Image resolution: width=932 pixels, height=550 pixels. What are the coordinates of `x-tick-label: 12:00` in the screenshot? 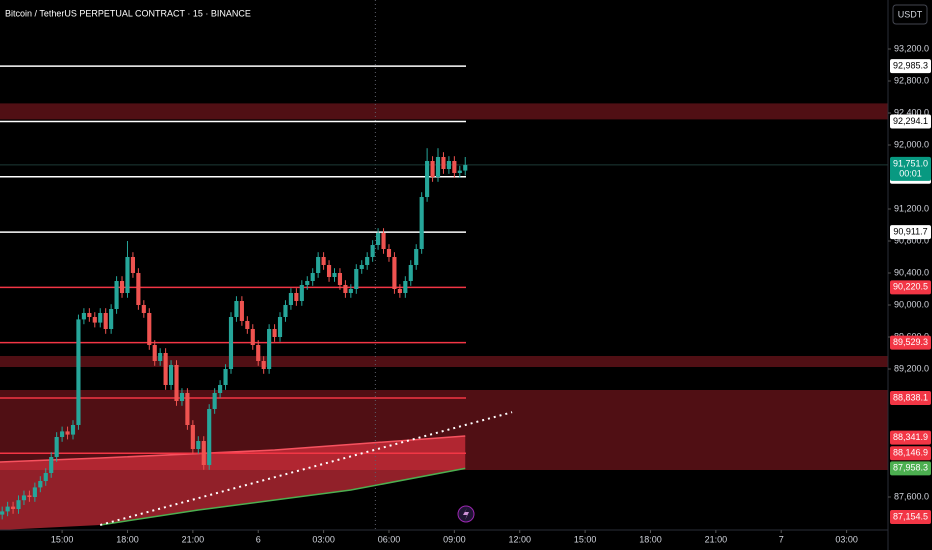 It's located at (519, 539).